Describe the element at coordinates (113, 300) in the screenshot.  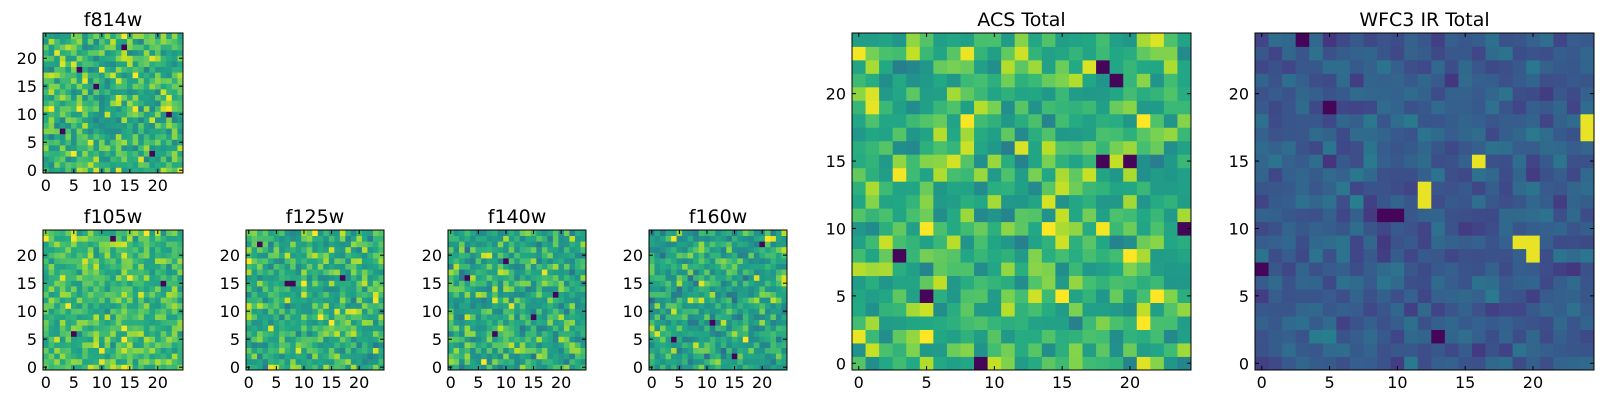
I see `heatmap-cells` at that location.